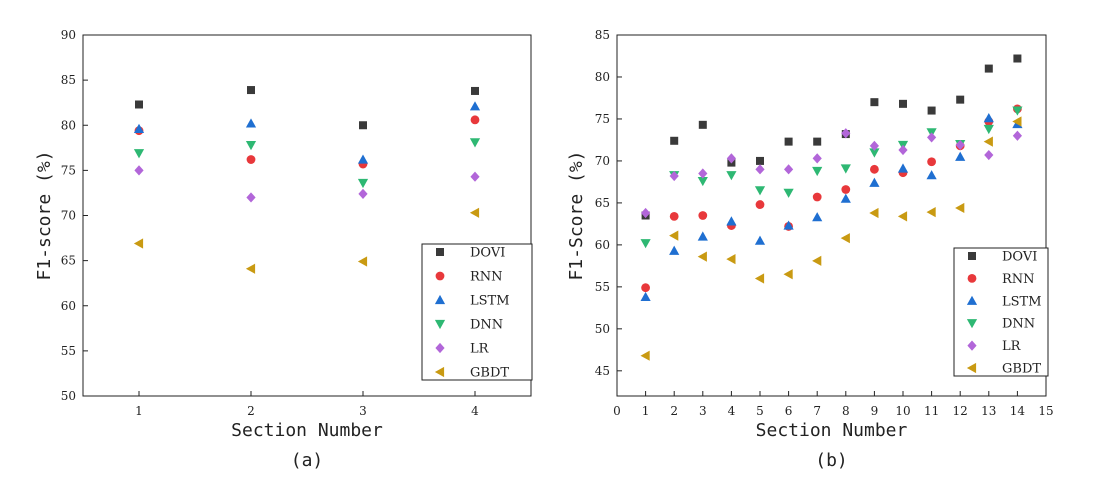 The height and width of the screenshot is (479, 1106). What do you see at coordinates (602, 245) in the screenshot?
I see `y-tick-label: 60` at bounding box center [602, 245].